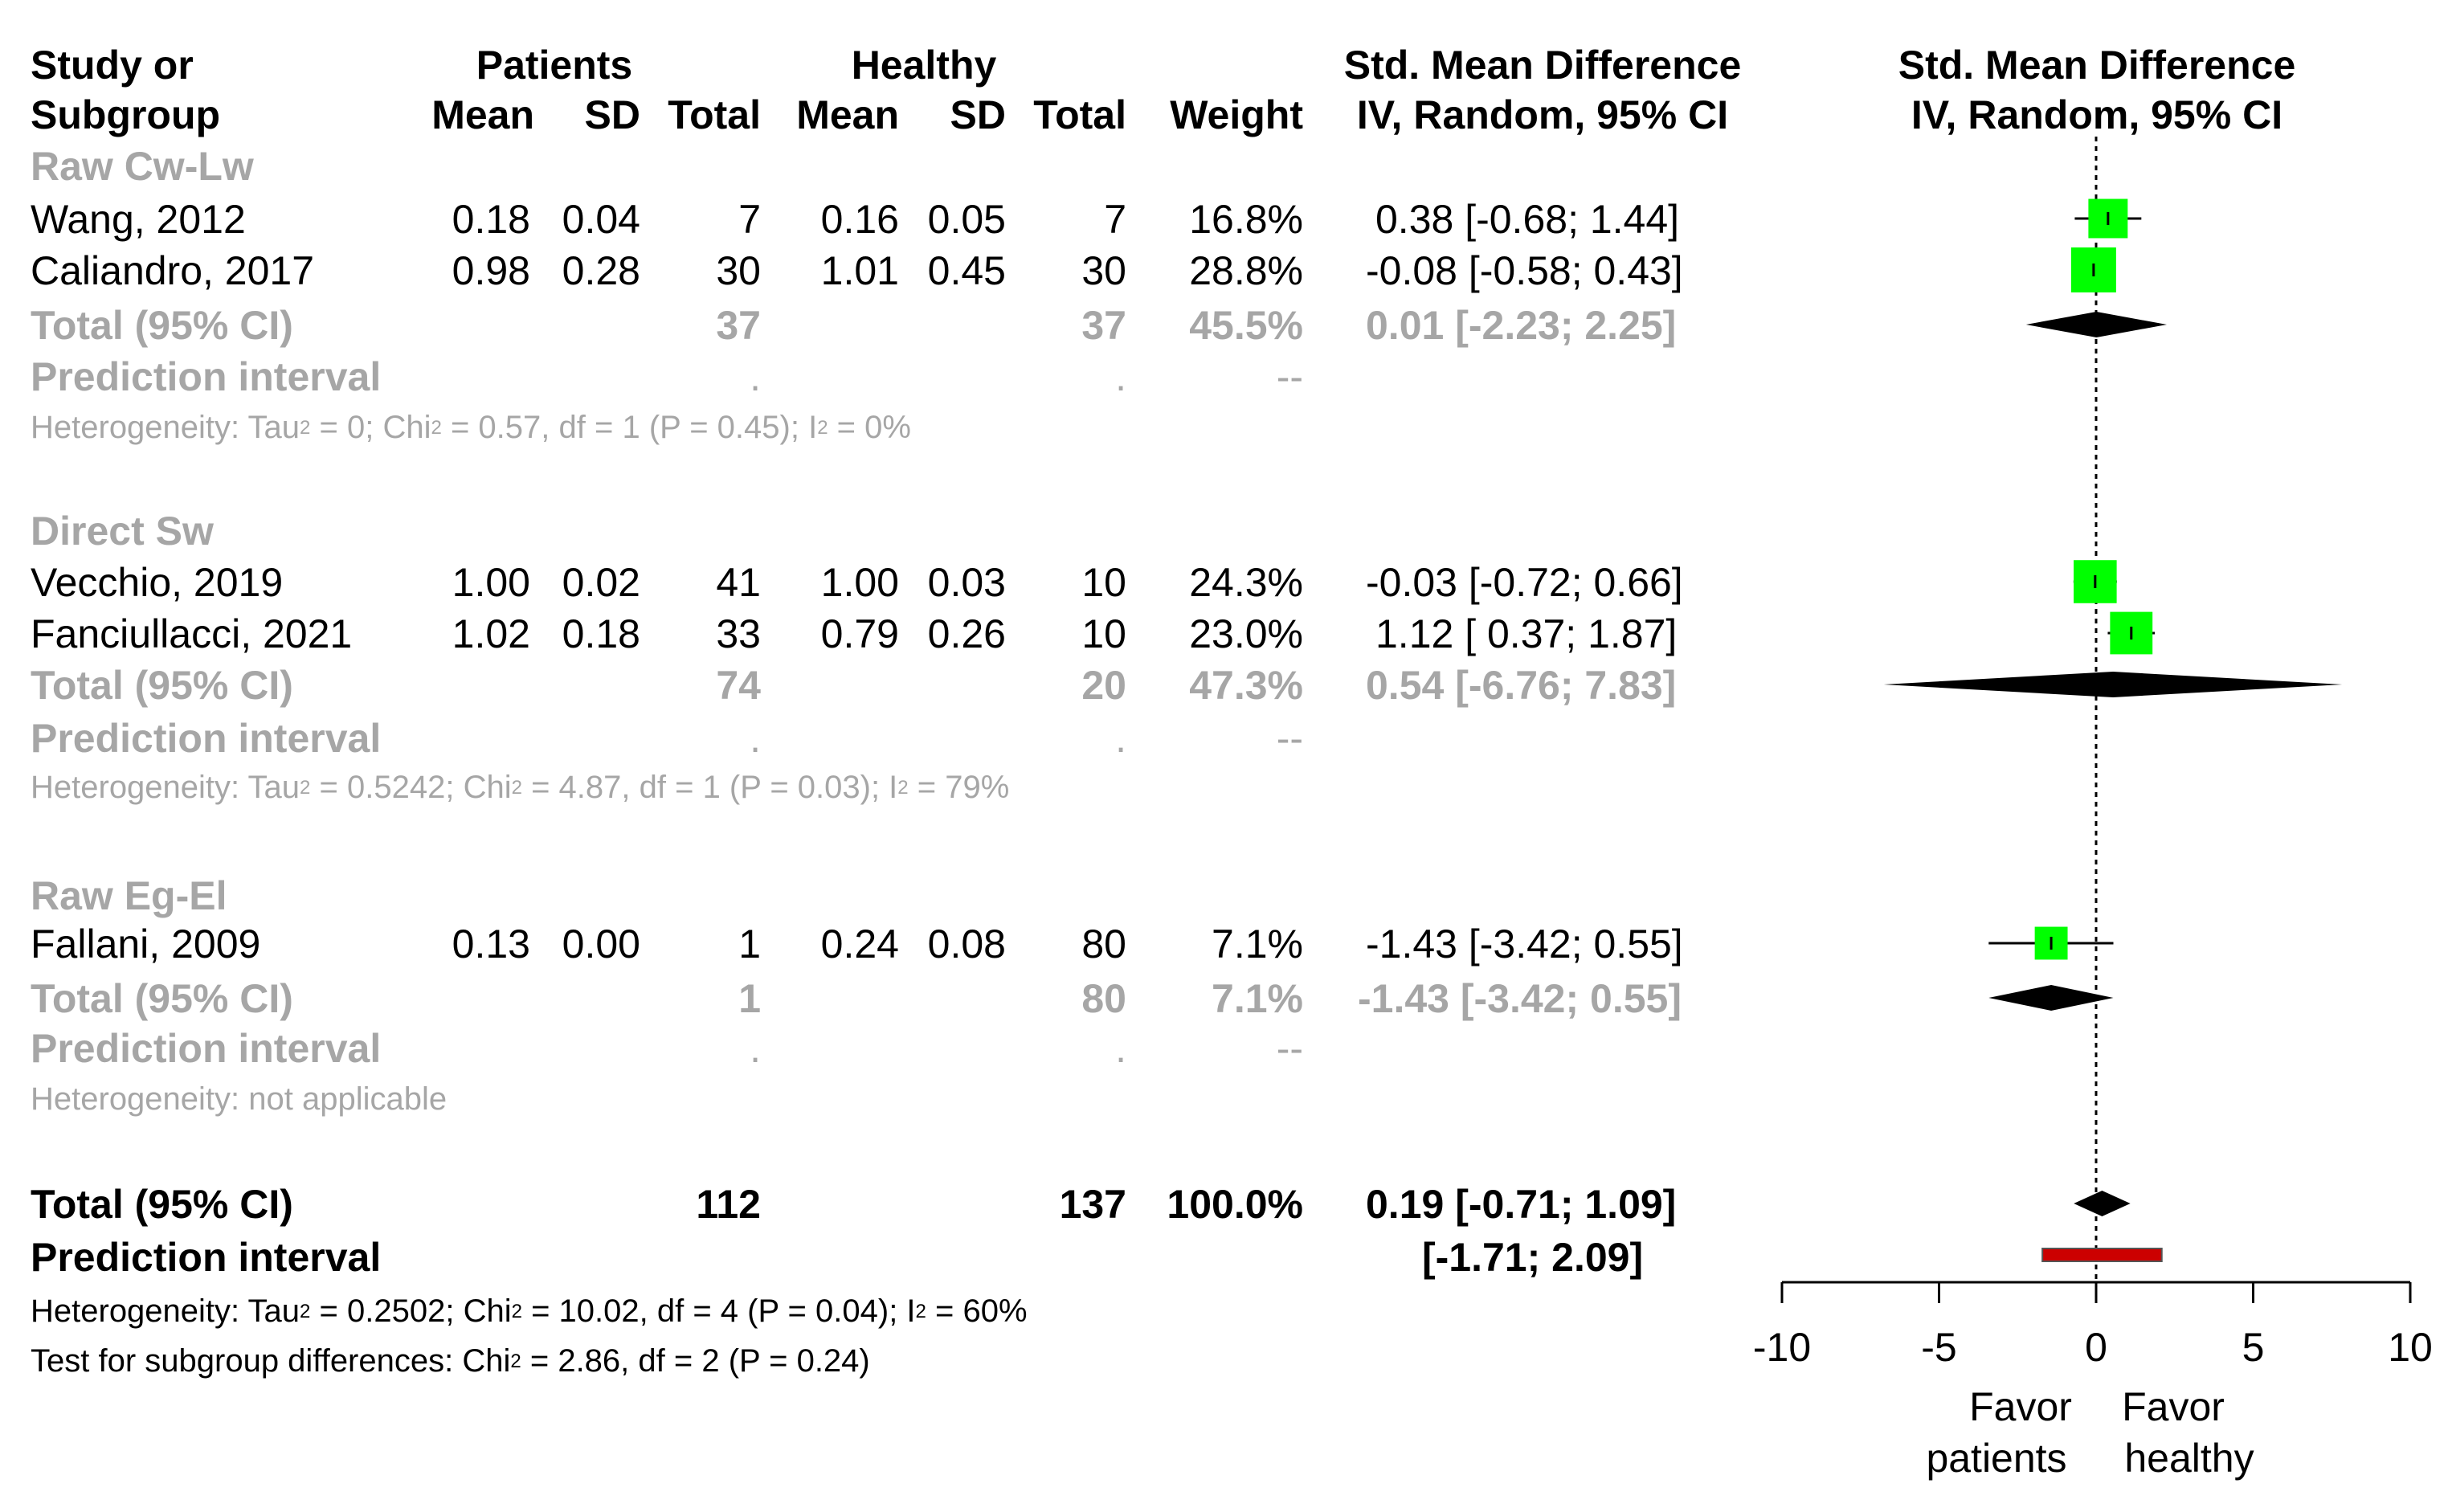 This screenshot has height=1512, width=2448. What do you see at coordinates (1521, 325) in the screenshot?
I see `subgroup-total-ci: 0.01 [-2.23; 2.25]` at bounding box center [1521, 325].